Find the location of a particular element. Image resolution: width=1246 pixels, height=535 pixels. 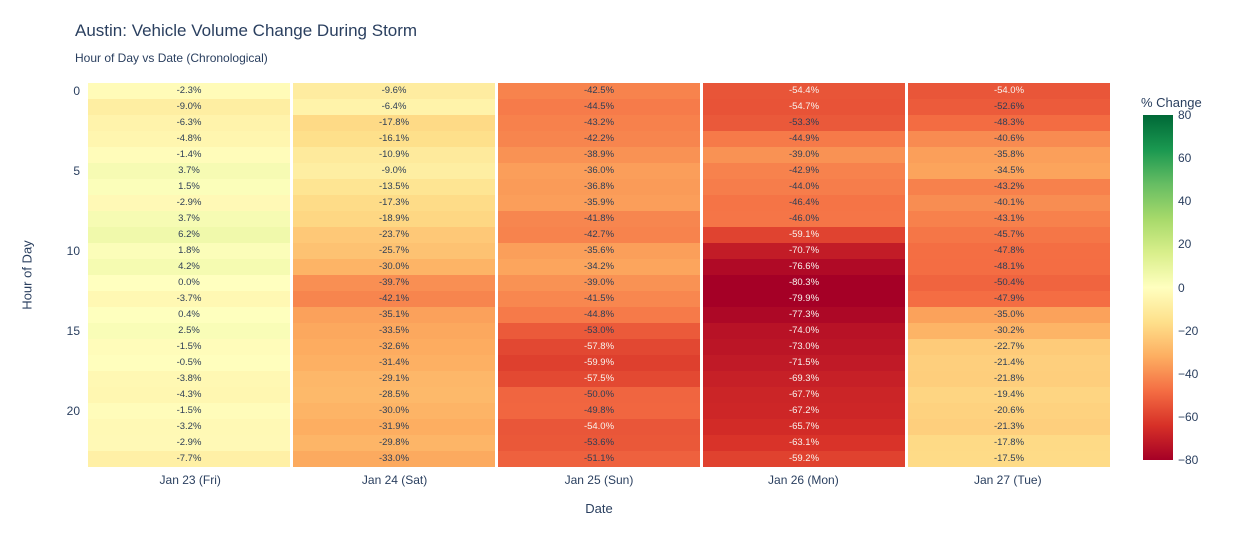

heatmap-cell: -54.7% is located at coordinates (804, 107).